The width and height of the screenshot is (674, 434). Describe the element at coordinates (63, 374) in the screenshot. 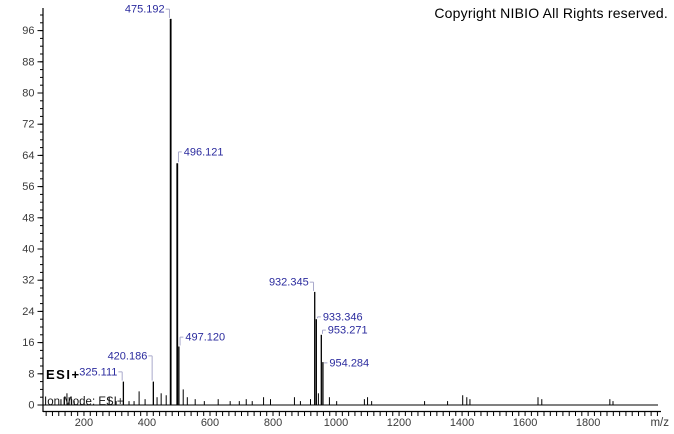

I see `esi-mode-label: ESI+` at that location.